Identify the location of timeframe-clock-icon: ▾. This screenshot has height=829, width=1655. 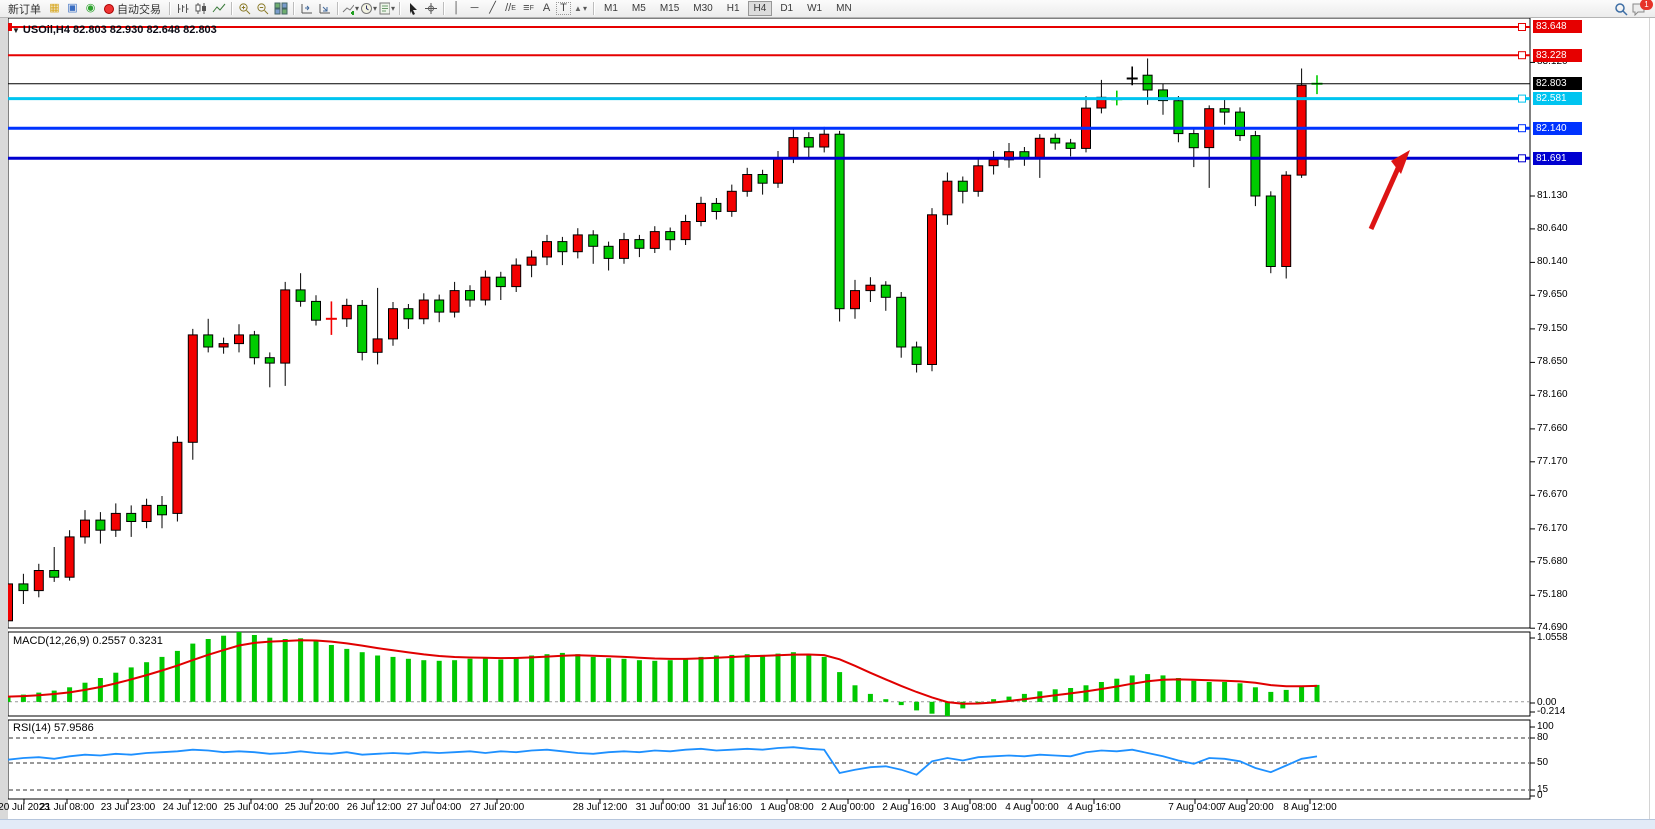
(368, 8).